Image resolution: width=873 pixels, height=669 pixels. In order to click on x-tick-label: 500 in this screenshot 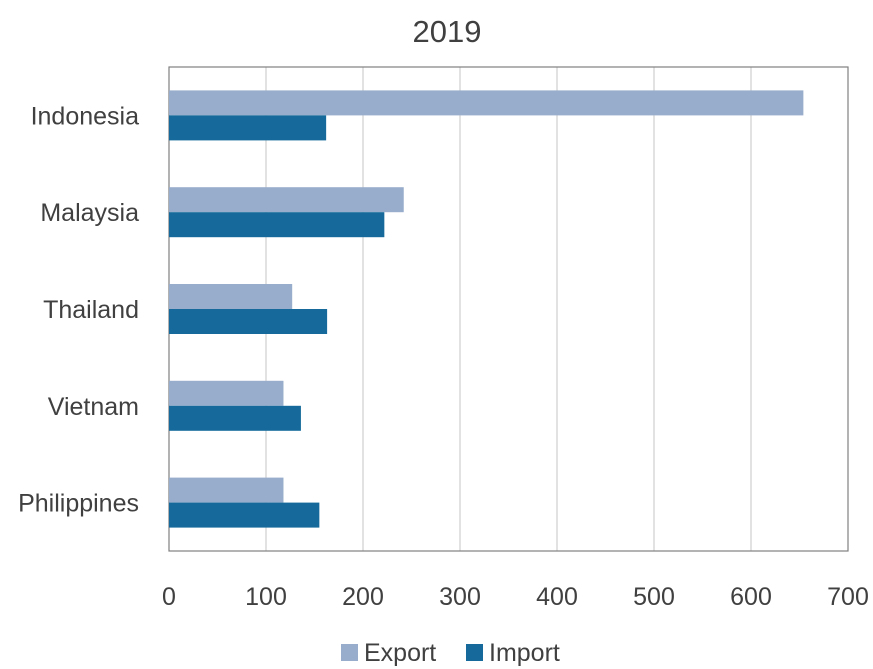, I will do `click(654, 597)`.